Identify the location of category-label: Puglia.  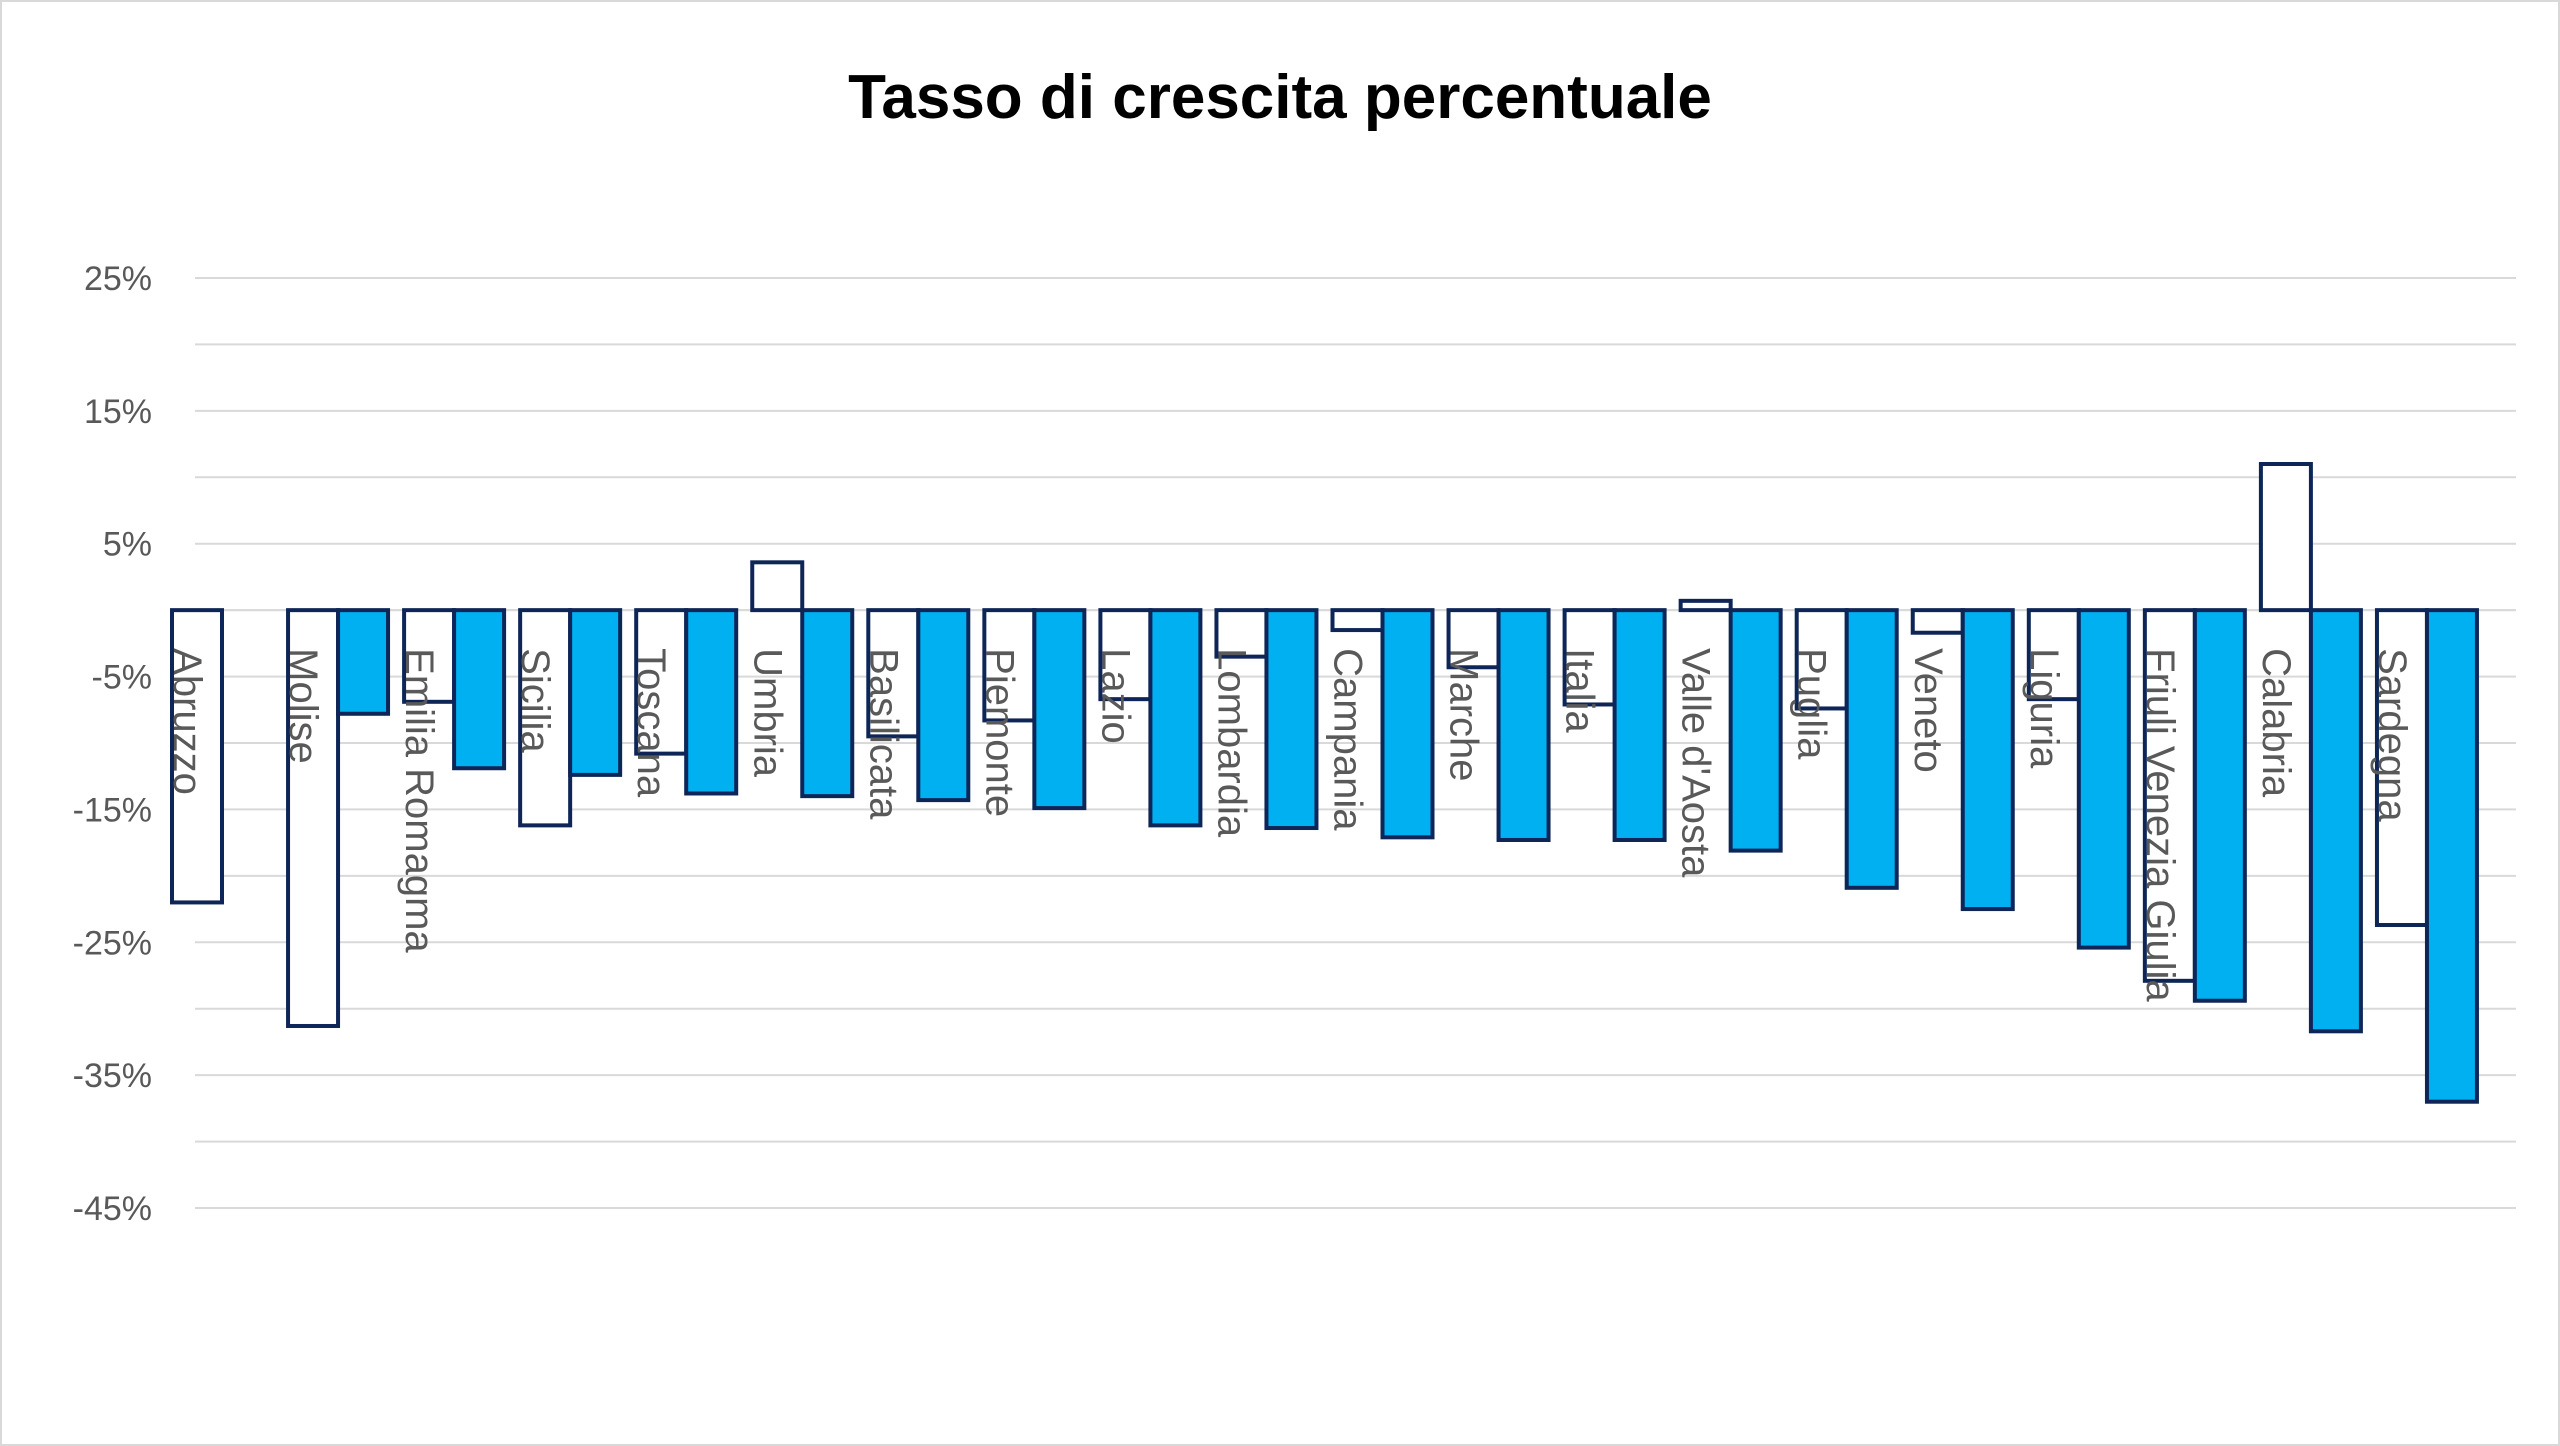
(1812, 704).